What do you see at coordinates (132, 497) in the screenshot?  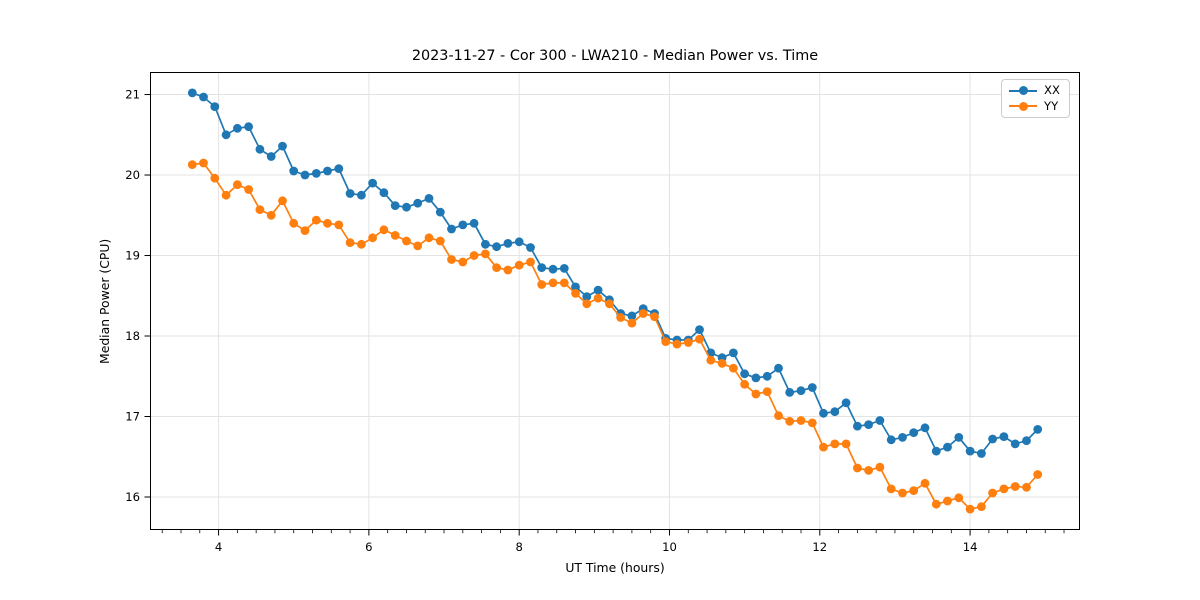 I see `y-tick-label: 16` at bounding box center [132, 497].